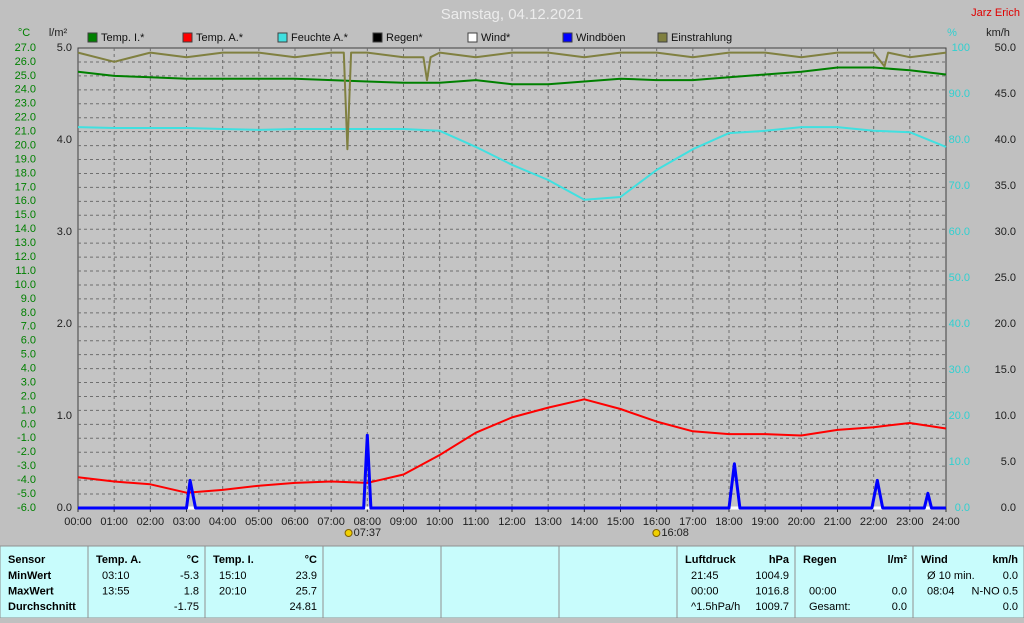 This screenshot has height=623, width=1024. What do you see at coordinates (25, 201) in the screenshot?
I see `y-tick-label: 16.0` at bounding box center [25, 201].